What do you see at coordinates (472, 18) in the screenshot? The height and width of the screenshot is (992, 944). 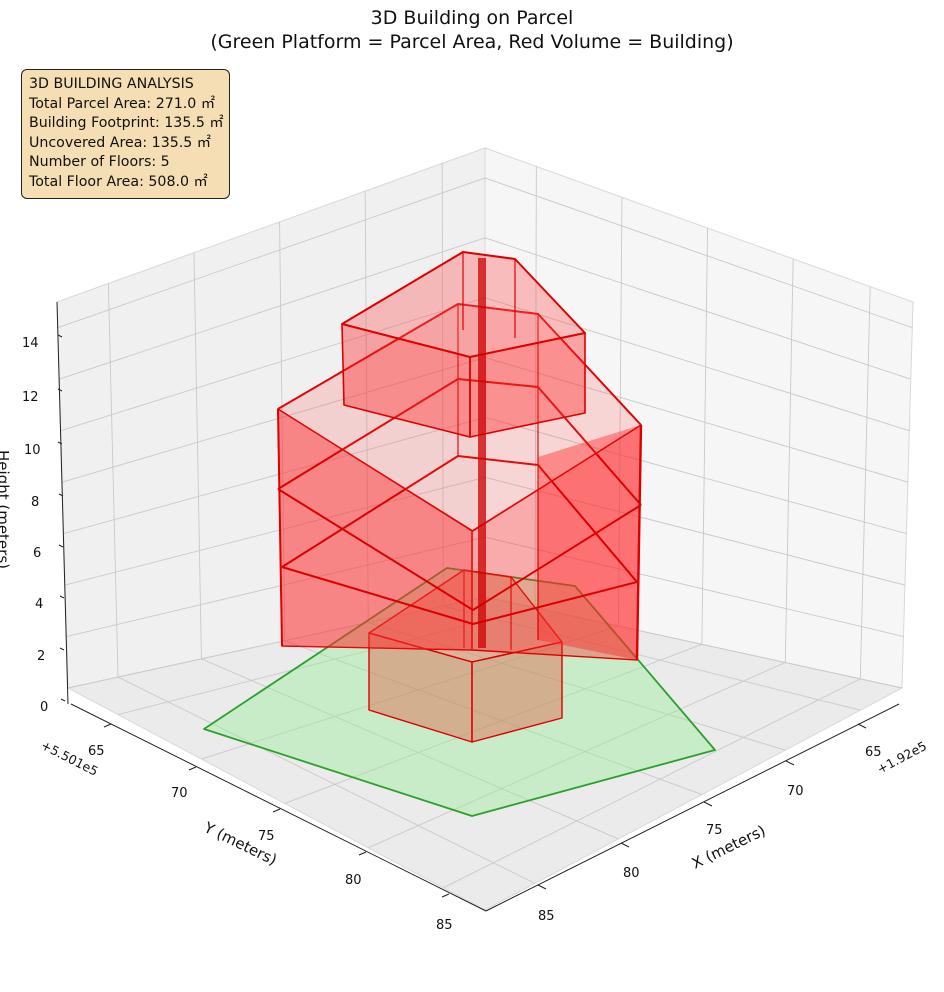 I see `title-line-1: 3D Building on Parcel` at bounding box center [472, 18].